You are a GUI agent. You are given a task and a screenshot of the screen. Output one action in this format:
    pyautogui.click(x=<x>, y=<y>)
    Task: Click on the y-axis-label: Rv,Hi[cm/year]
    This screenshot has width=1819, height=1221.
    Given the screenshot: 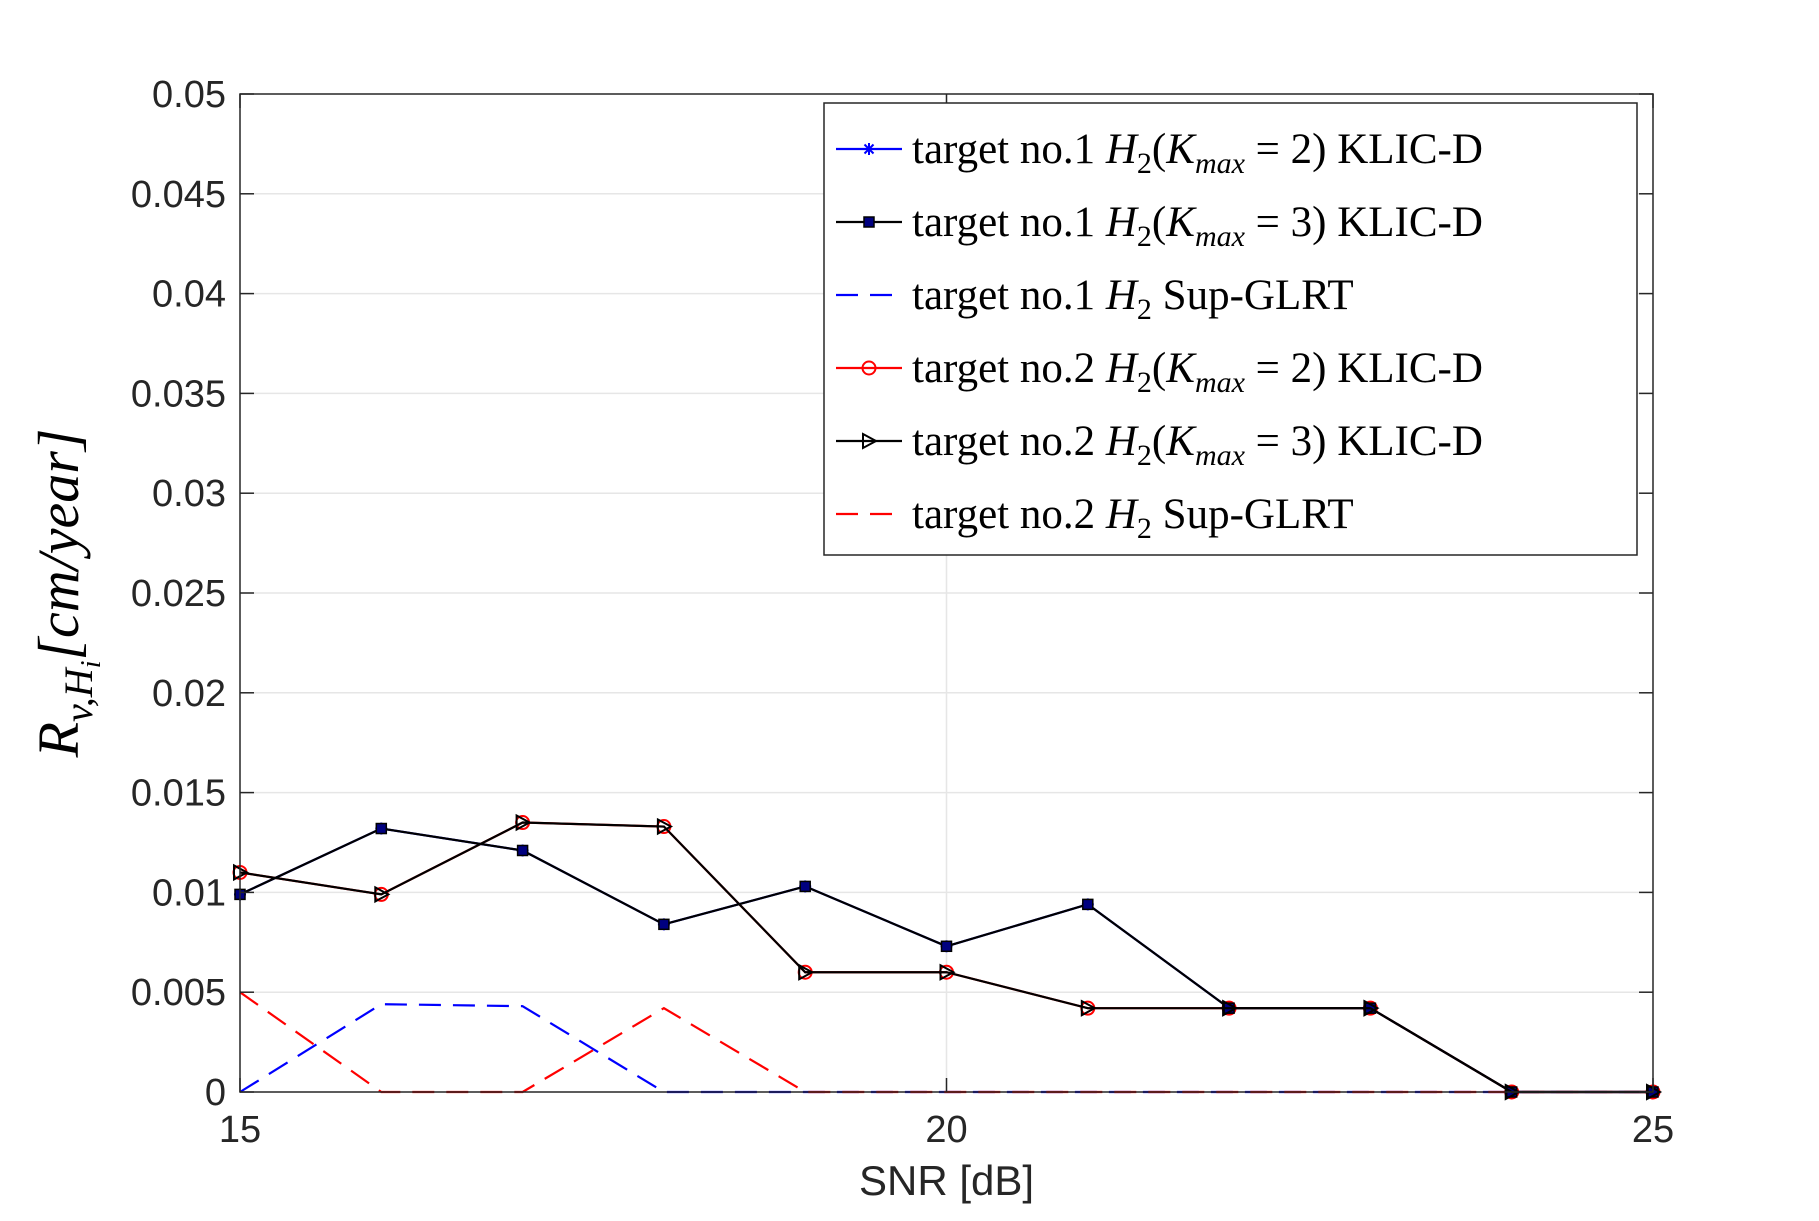 What is the action you would take?
    pyautogui.click(x=66, y=594)
    